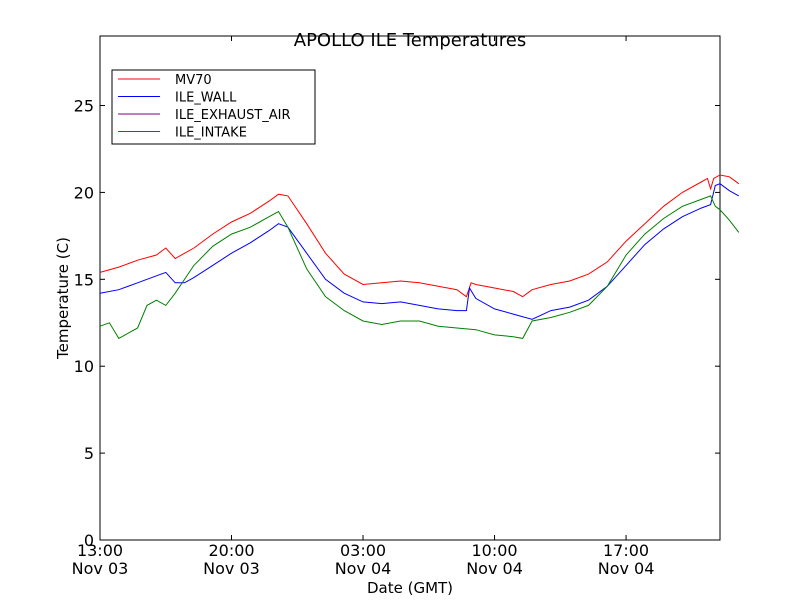 This screenshot has height=600, width=800. I want to click on x-tick-label-time: 20:00, so click(231, 550).